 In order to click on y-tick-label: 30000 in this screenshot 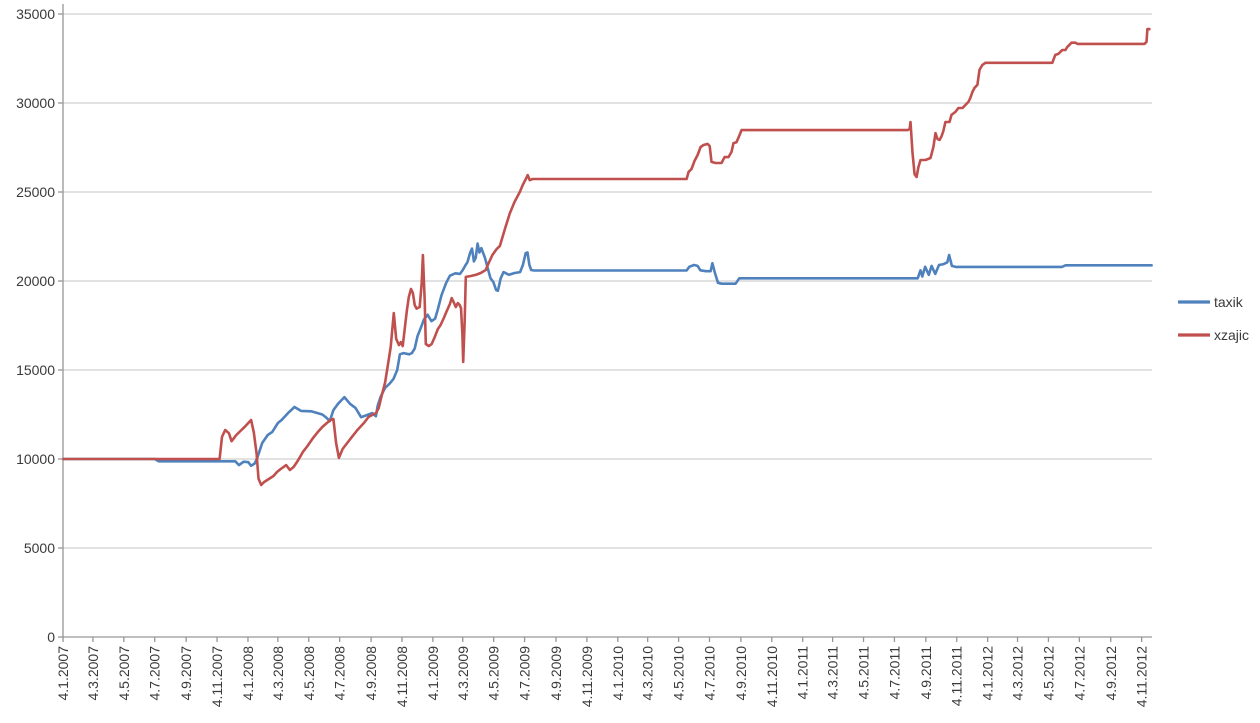, I will do `click(35, 103)`.